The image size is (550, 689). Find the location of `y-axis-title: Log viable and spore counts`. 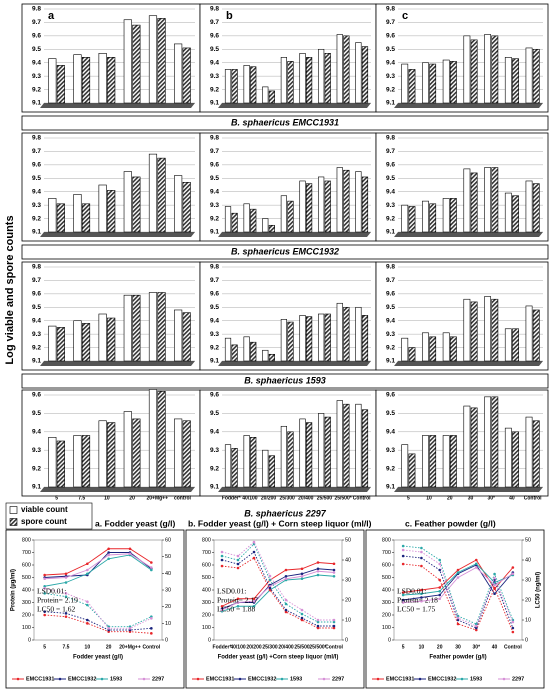

y-axis-title: Log viable and spore counts is located at coordinates (10, 289).